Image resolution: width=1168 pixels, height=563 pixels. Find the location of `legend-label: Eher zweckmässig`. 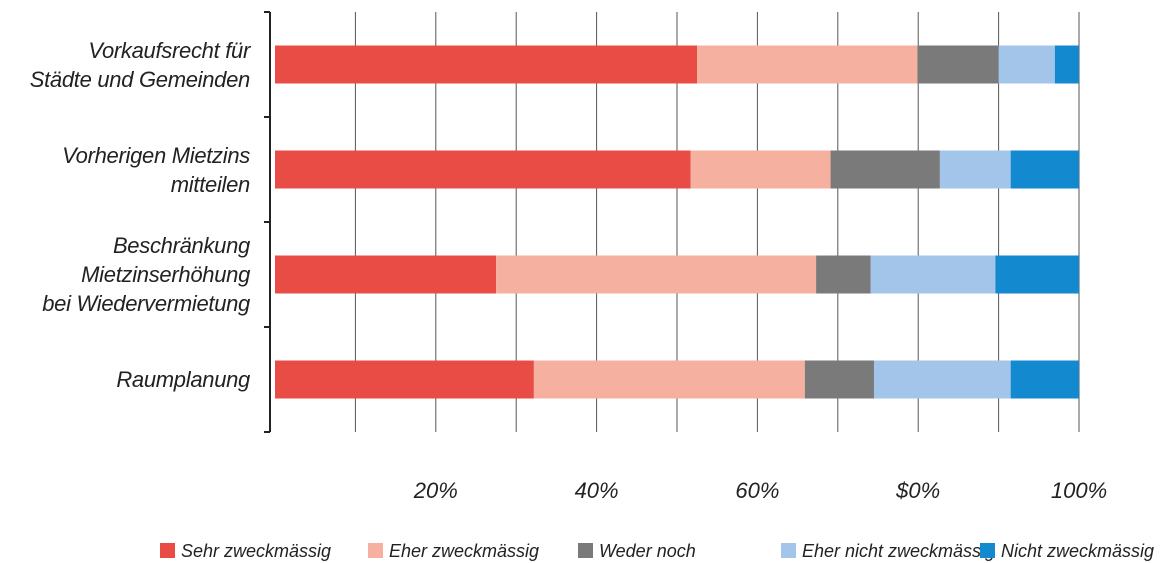

legend-label: Eher zweckmässig is located at coordinates (464, 551).